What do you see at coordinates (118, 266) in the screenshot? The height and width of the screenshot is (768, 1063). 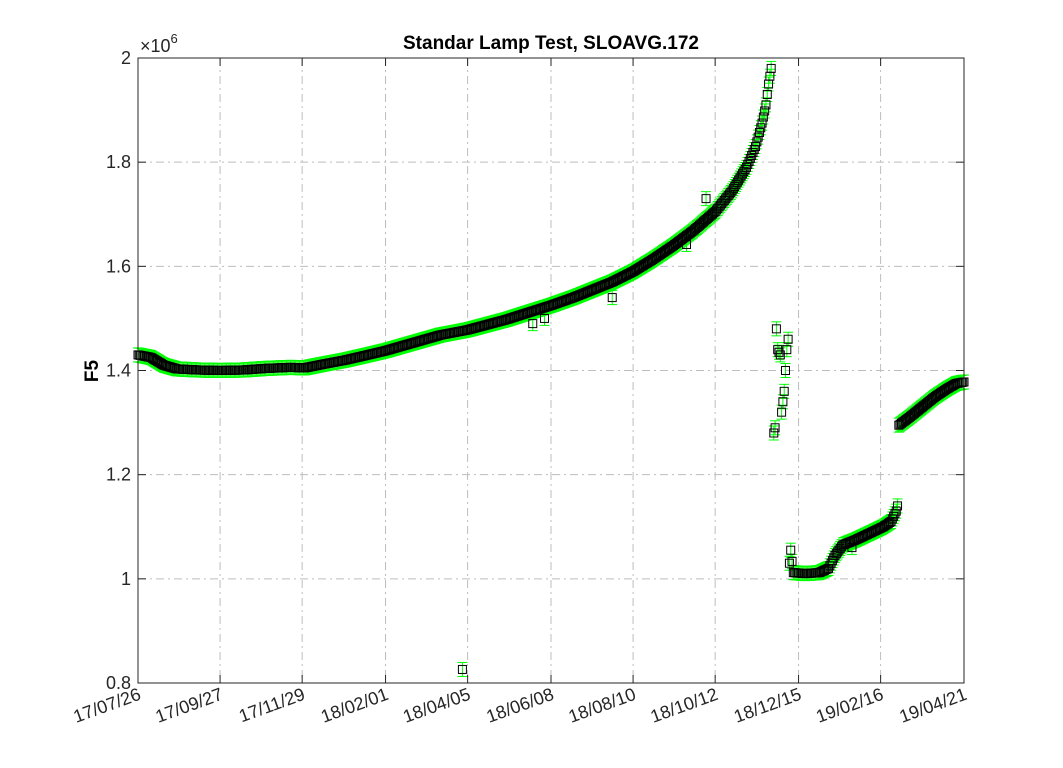 I see `y-tick-label: 1.6` at bounding box center [118, 266].